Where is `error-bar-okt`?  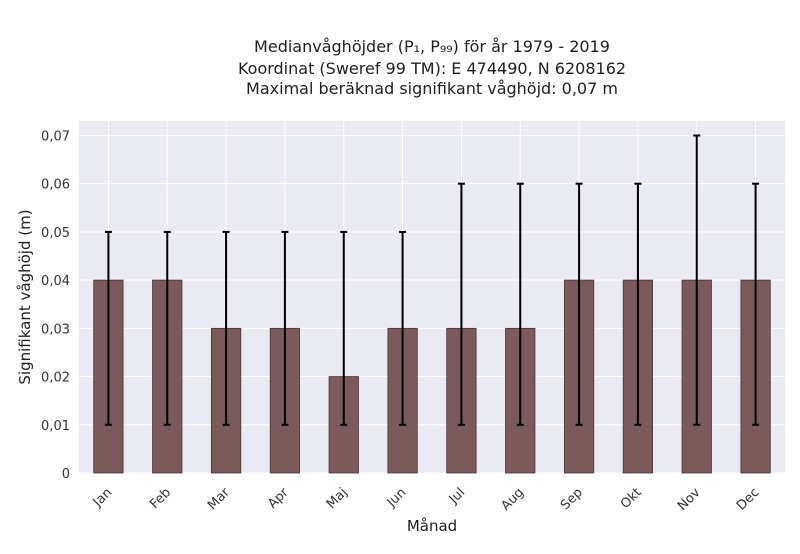 error-bar-okt is located at coordinates (638, 304).